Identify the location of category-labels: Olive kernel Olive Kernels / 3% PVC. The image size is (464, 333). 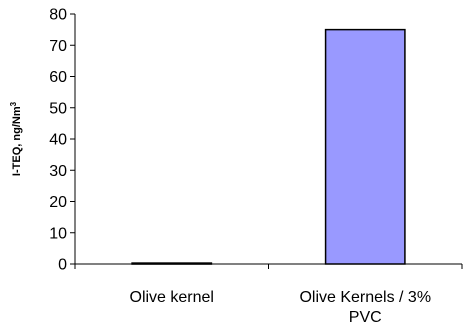
(281, 307).